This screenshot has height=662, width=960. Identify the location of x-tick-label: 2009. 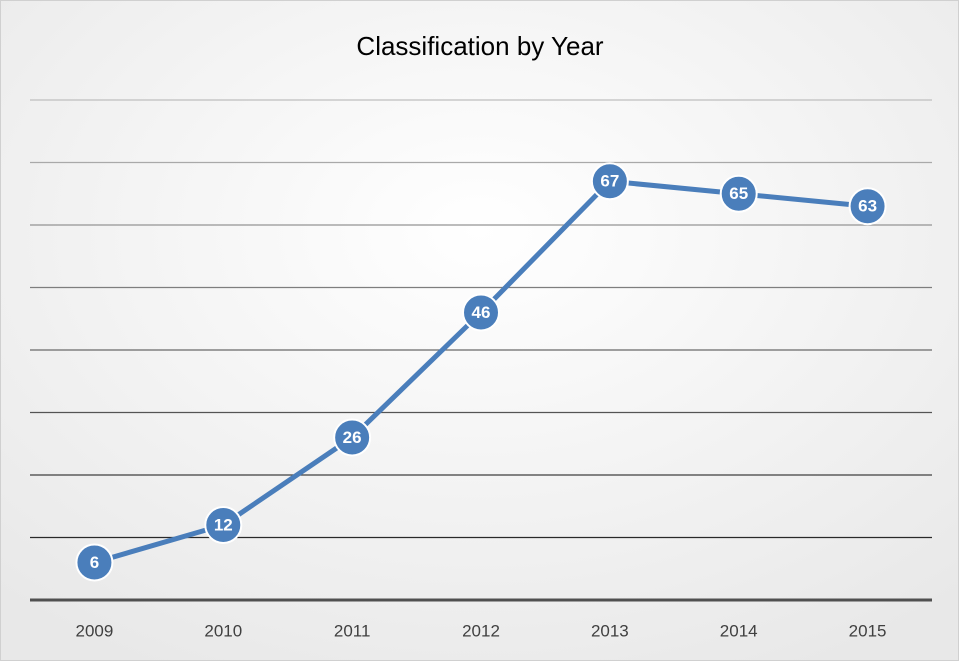
(95, 630).